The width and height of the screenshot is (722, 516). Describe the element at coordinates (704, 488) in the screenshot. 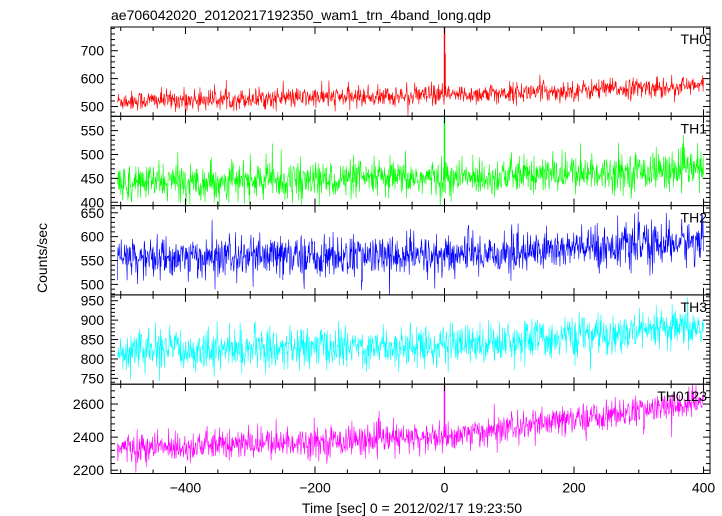

I see `x-tick-label: 400` at that location.